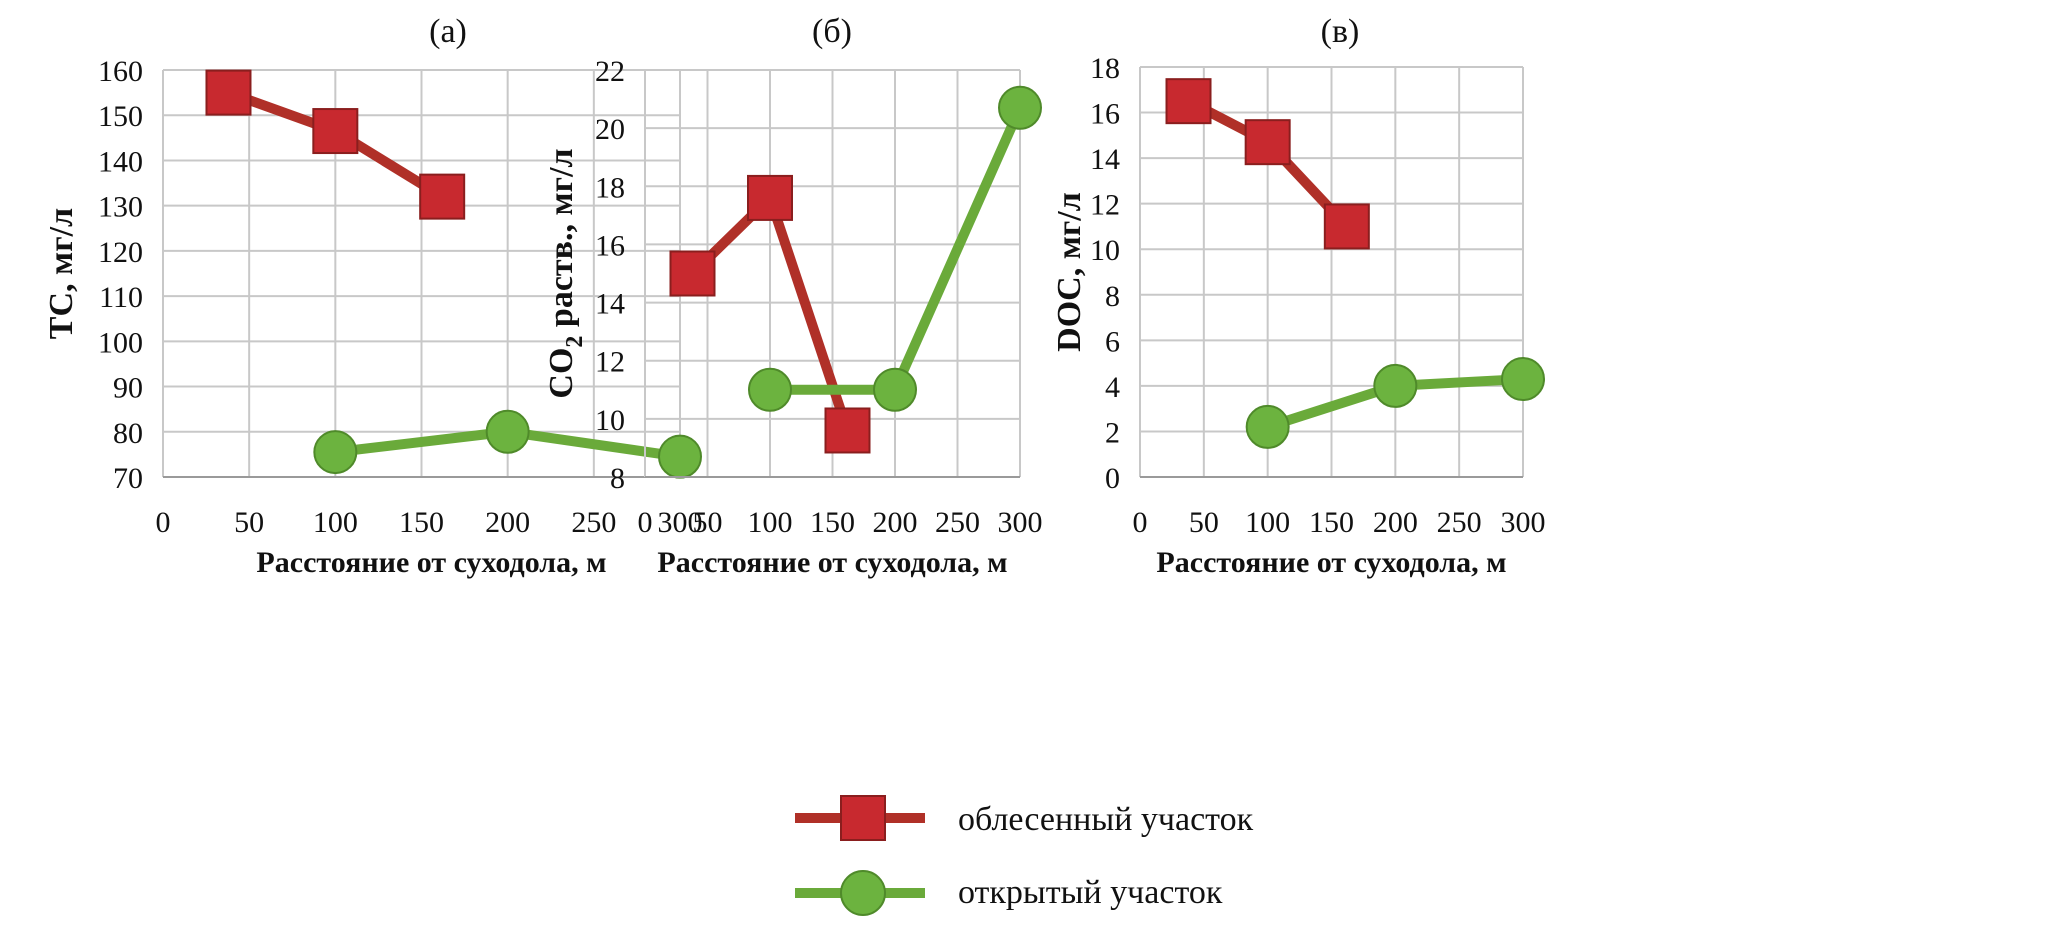 This screenshot has width=2067, height=943. Describe the element at coordinates (120, 207) in the screenshot. I see `y-tick-label: 130` at that location.